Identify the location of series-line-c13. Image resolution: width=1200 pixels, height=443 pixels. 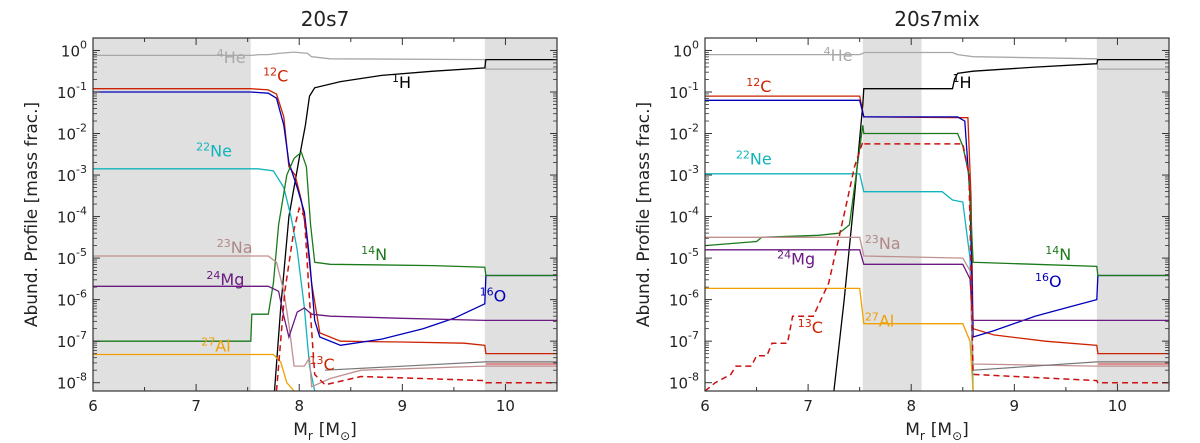
(416, 298).